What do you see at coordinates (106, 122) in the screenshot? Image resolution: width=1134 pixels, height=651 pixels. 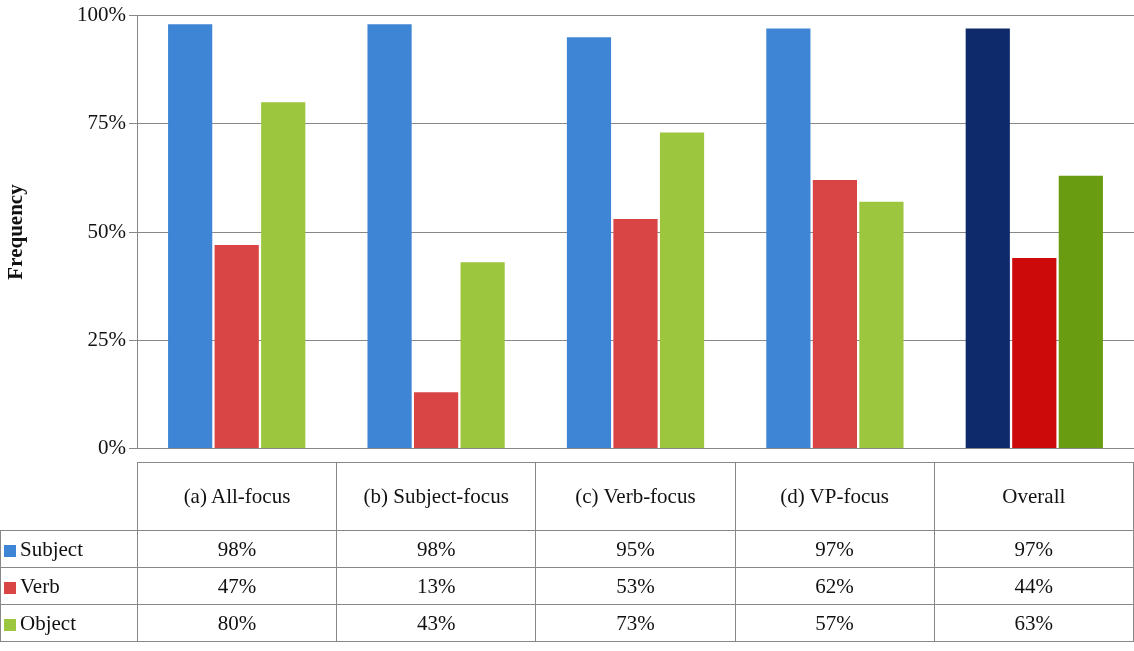 I see `y-tick-label: 75%` at bounding box center [106, 122].